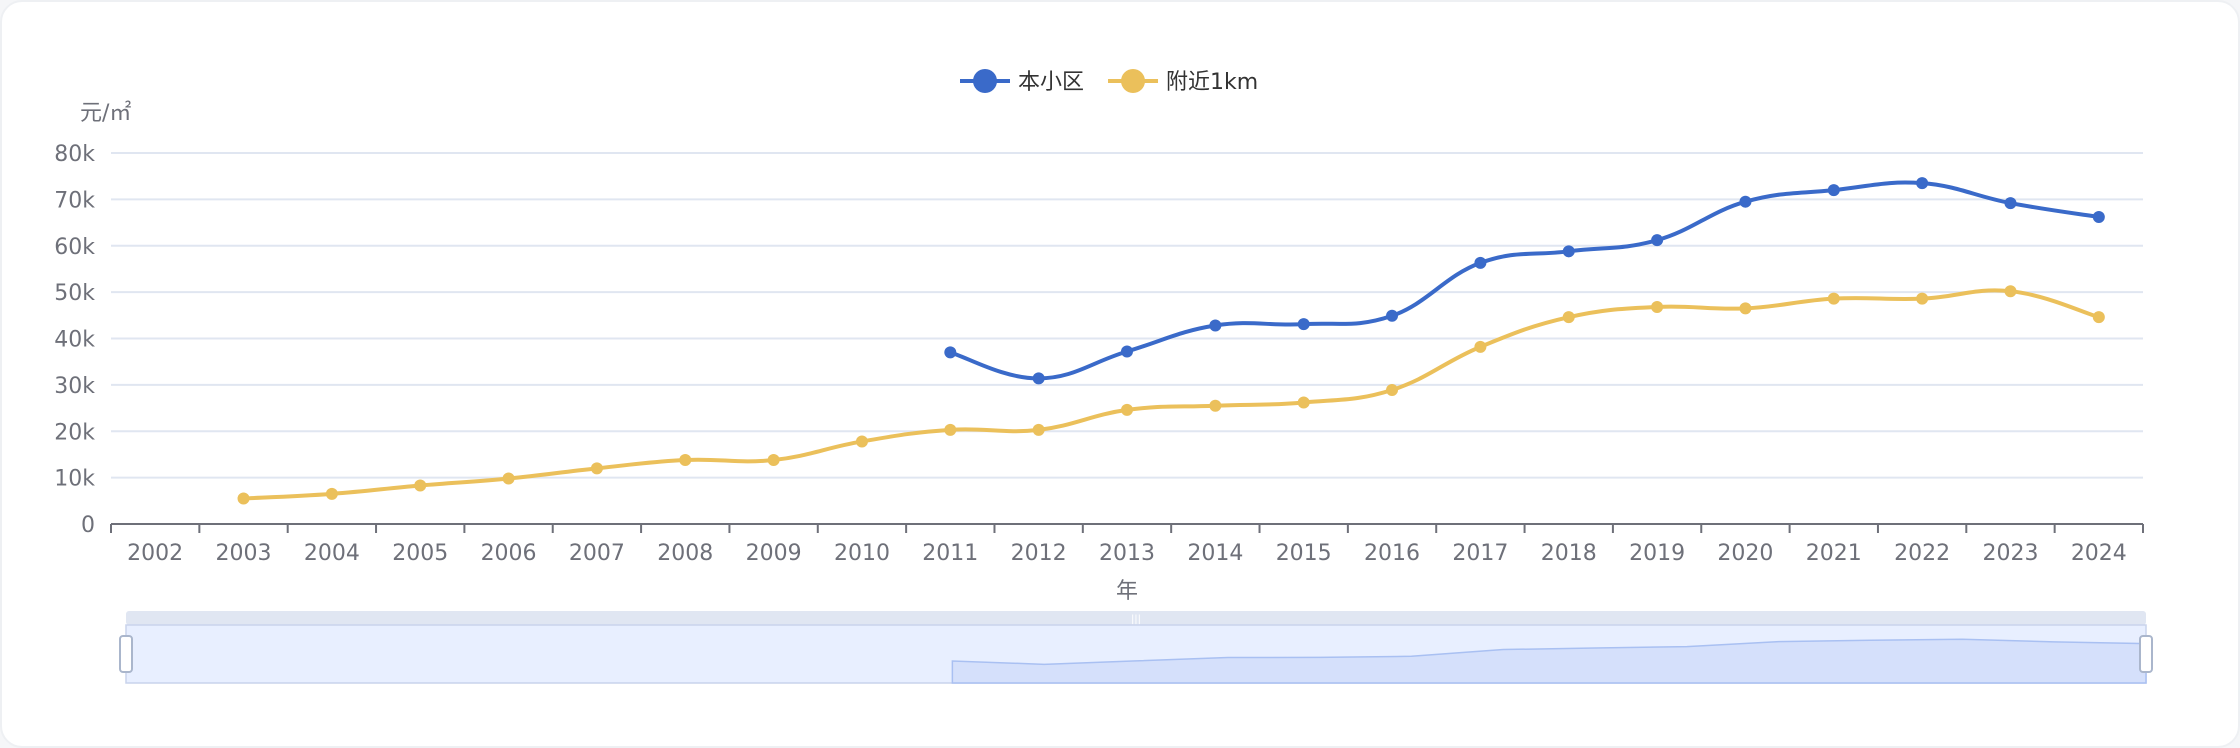 The width and height of the screenshot is (2240, 748). Describe the element at coordinates (74, 479) in the screenshot. I see `y-tick-label: 10k` at that location.